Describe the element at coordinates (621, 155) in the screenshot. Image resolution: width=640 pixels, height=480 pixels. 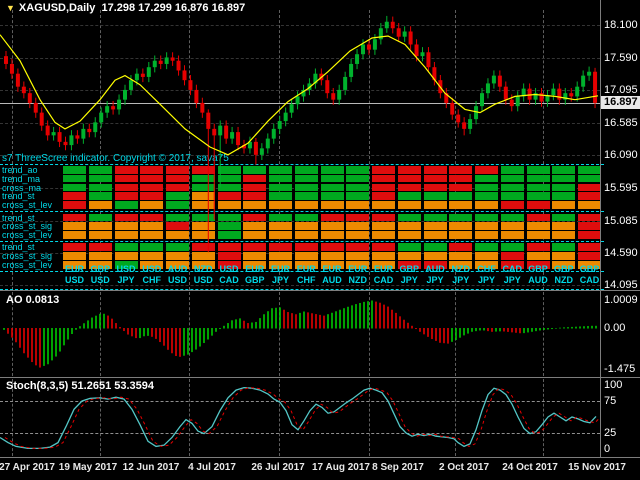
I see `price-axis-label: 16.090` at that location.